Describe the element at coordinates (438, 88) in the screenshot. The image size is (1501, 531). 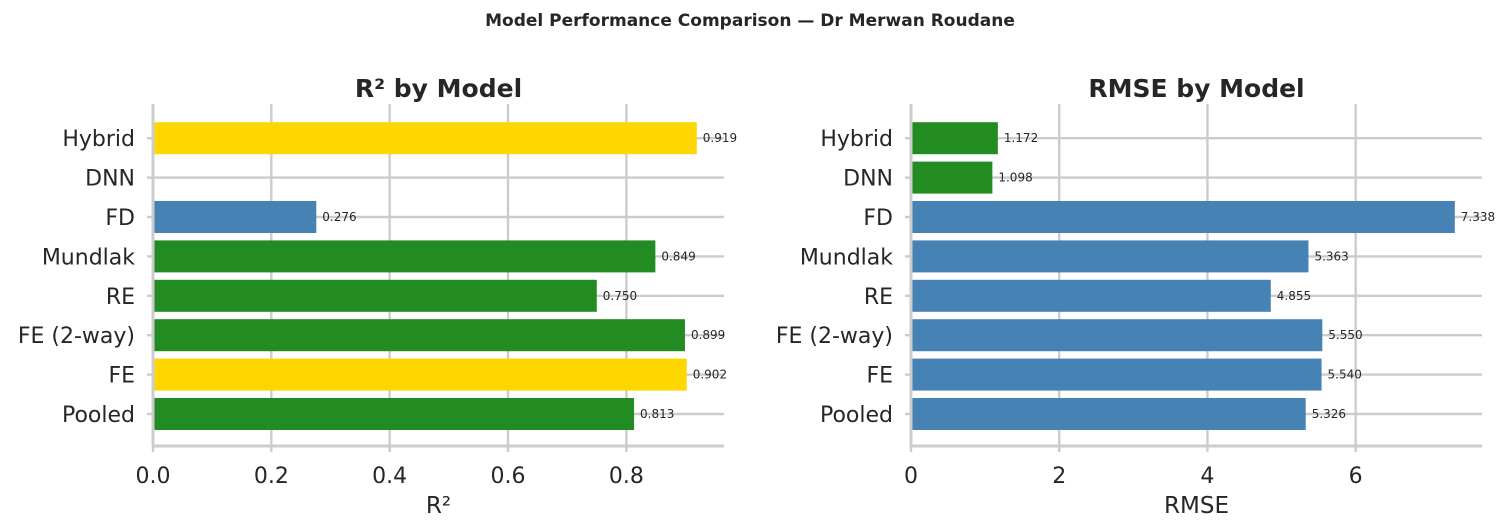
I see `panel-title: R² by Model` at that location.